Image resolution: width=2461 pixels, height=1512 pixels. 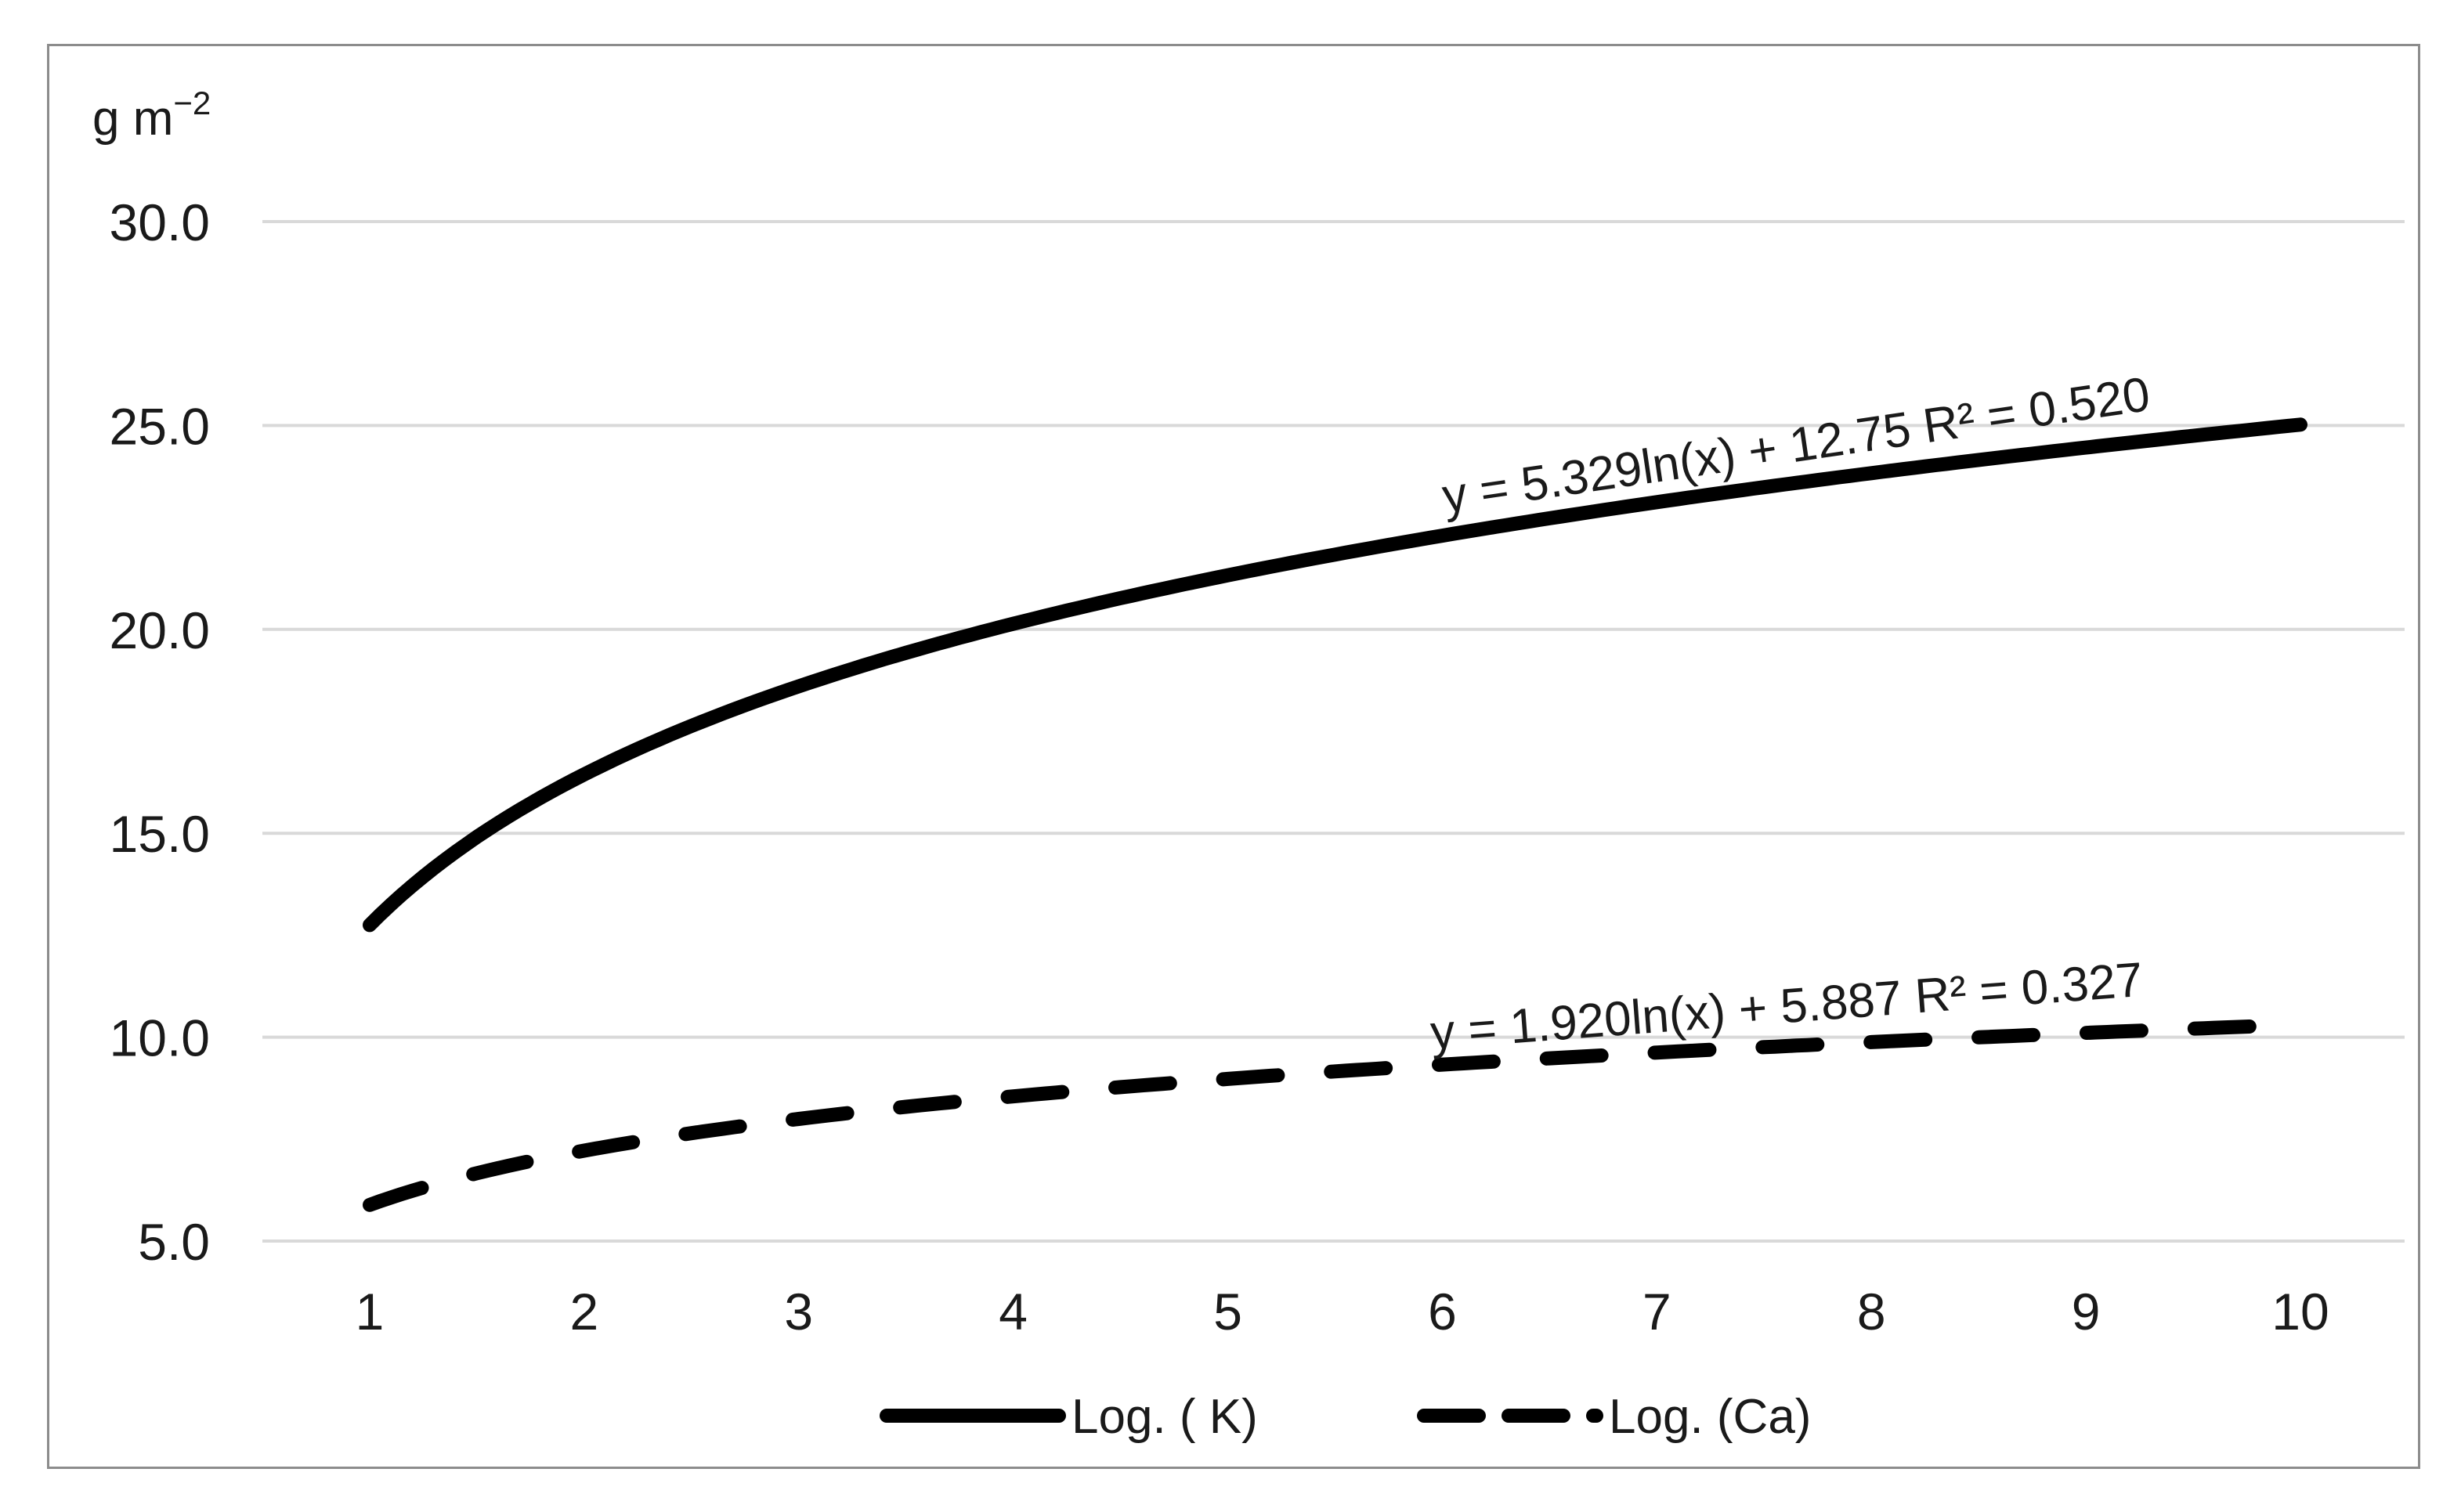 I want to click on y-axis-unit-base: g m, so click(x=133, y=119).